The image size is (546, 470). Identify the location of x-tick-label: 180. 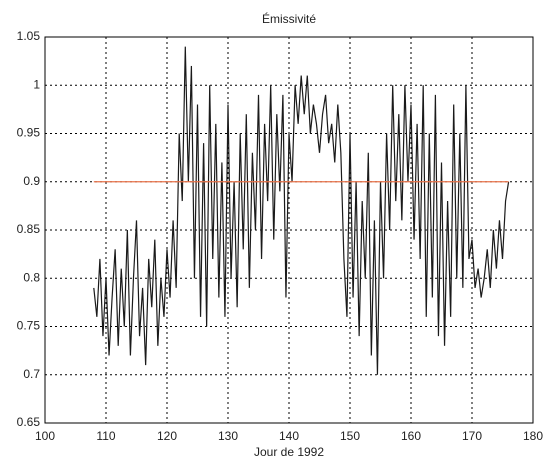
(533, 436).